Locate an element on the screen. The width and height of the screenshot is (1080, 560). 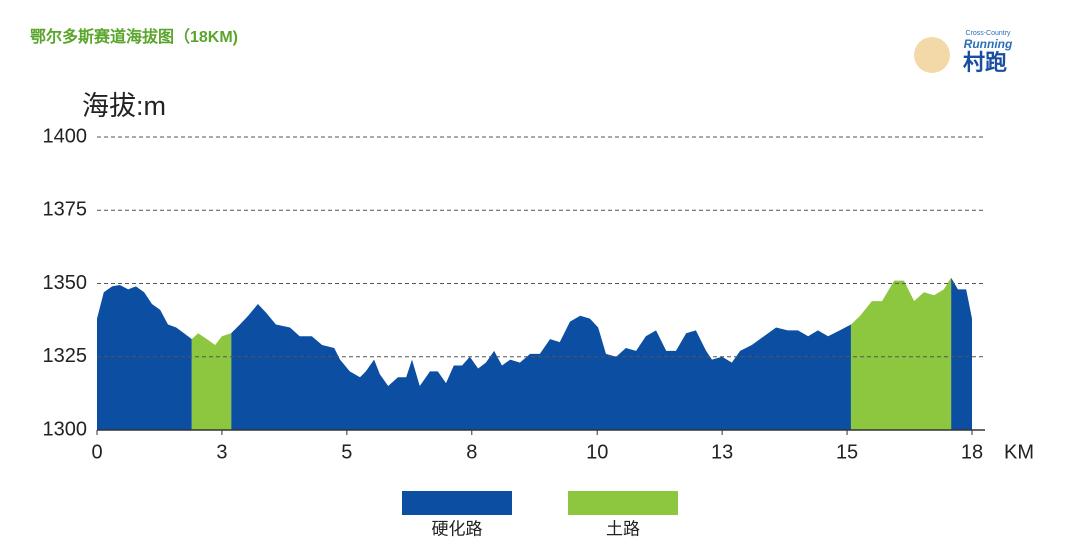
legend-label: 土路 is located at coordinates (623, 528).